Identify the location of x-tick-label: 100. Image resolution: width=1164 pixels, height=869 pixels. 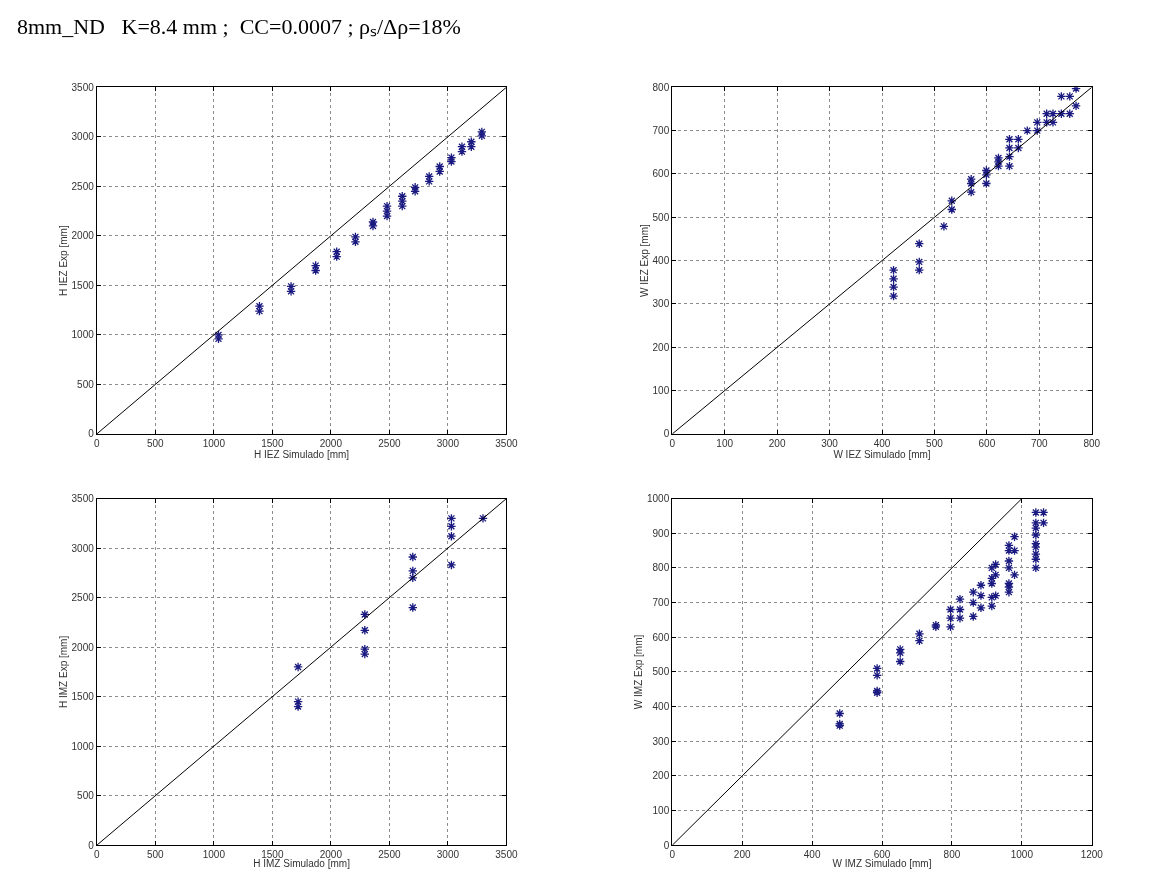
(725, 443).